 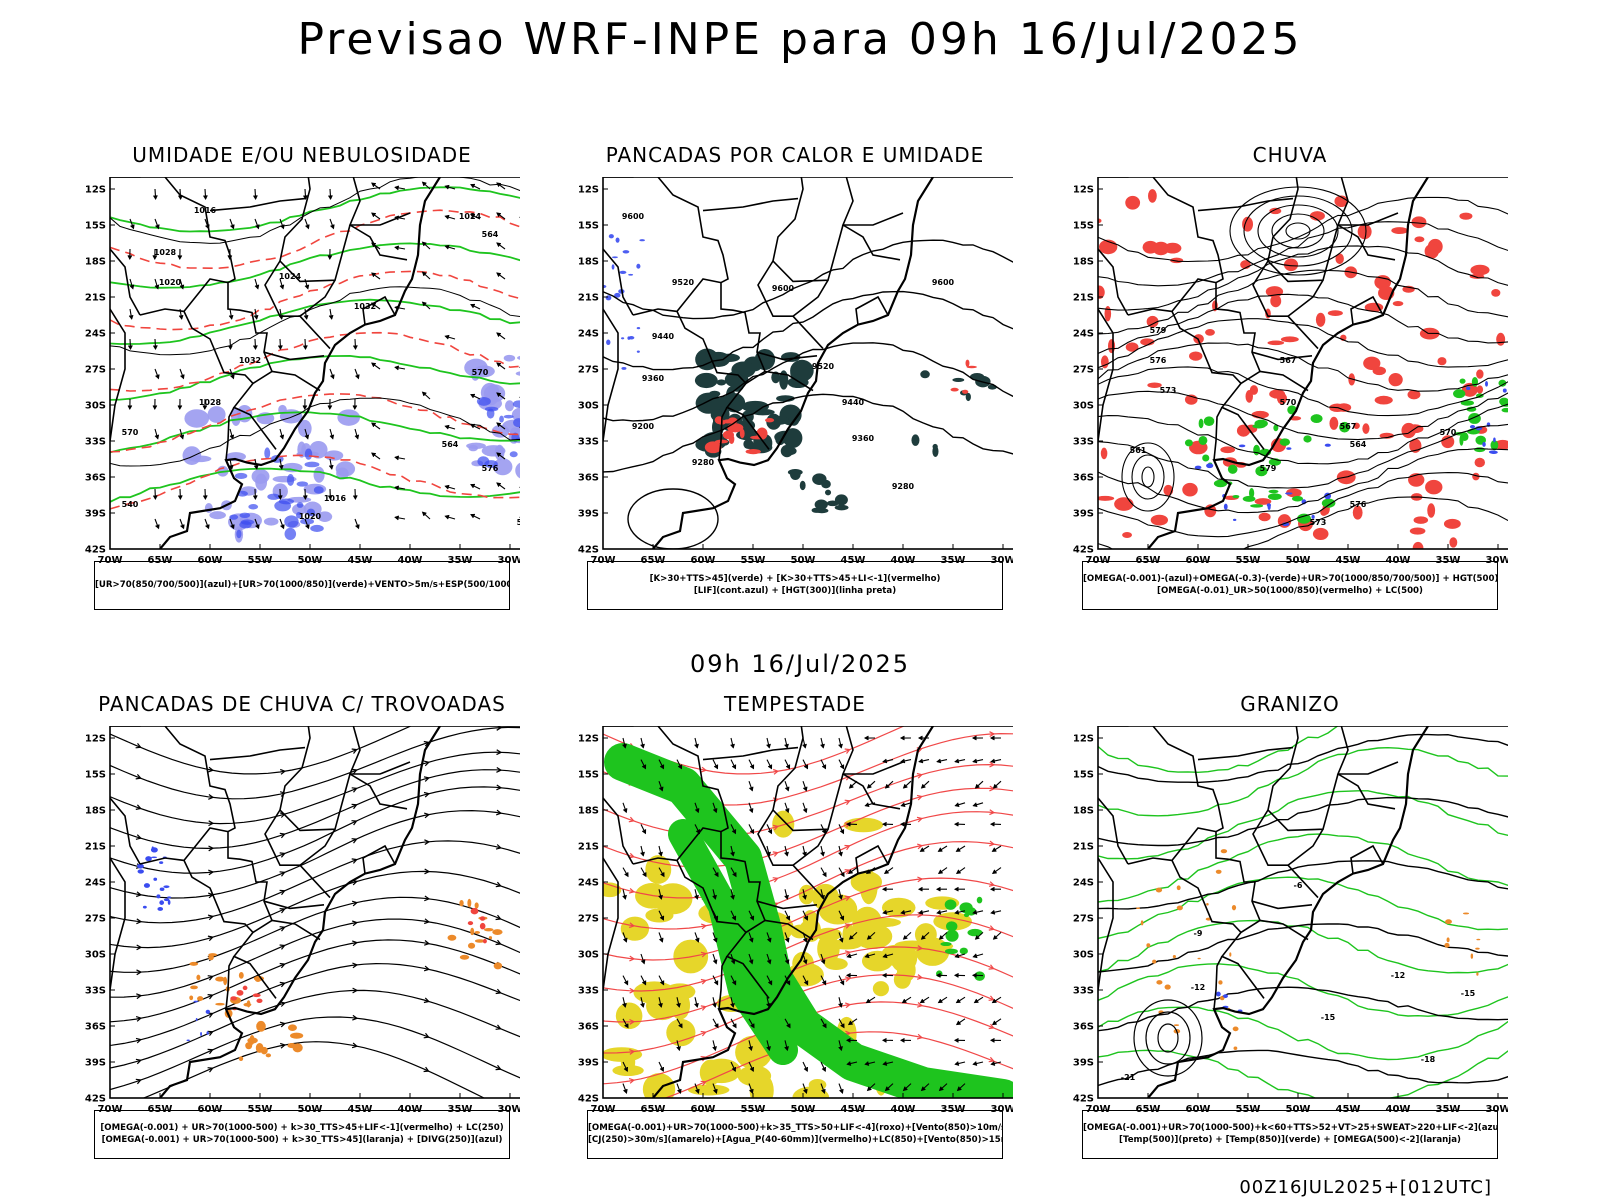 What do you see at coordinates (1298, 560) in the screenshot?
I see `lon-tick-label: 50W` at bounding box center [1298, 560].